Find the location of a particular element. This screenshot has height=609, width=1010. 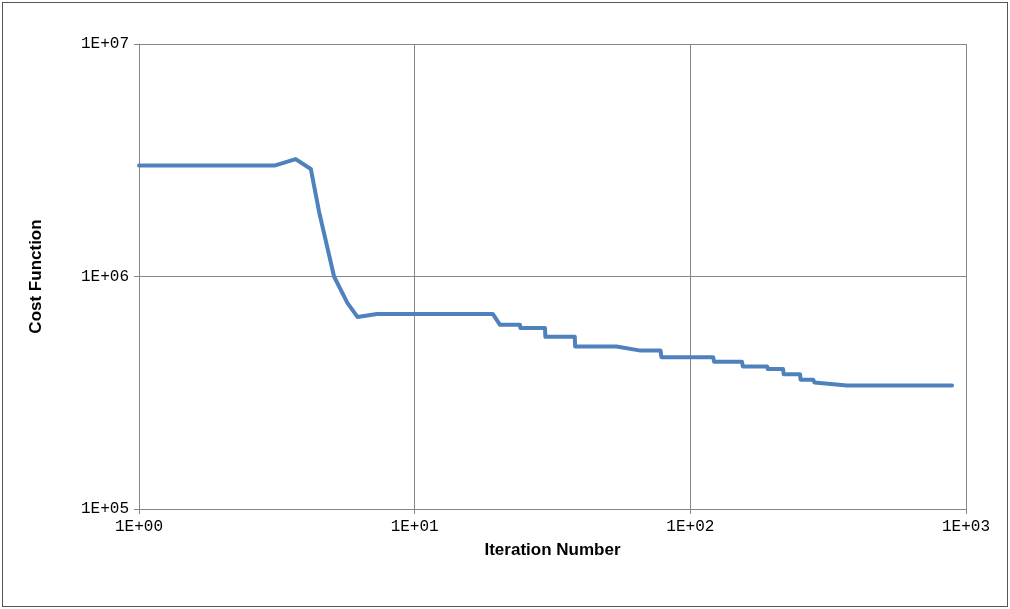

x-tick-label: 1E+00 is located at coordinates (139, 527).